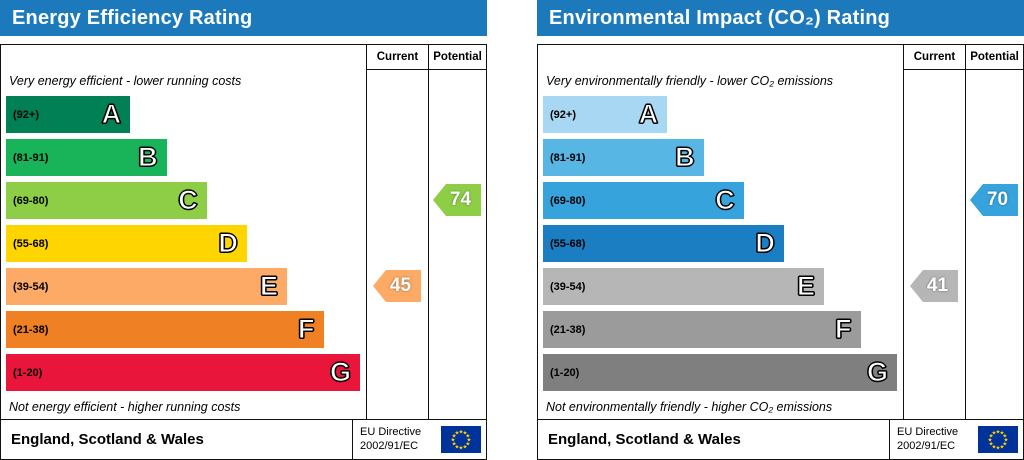  I want to click on indicator-value: 41, so click(937, 285).